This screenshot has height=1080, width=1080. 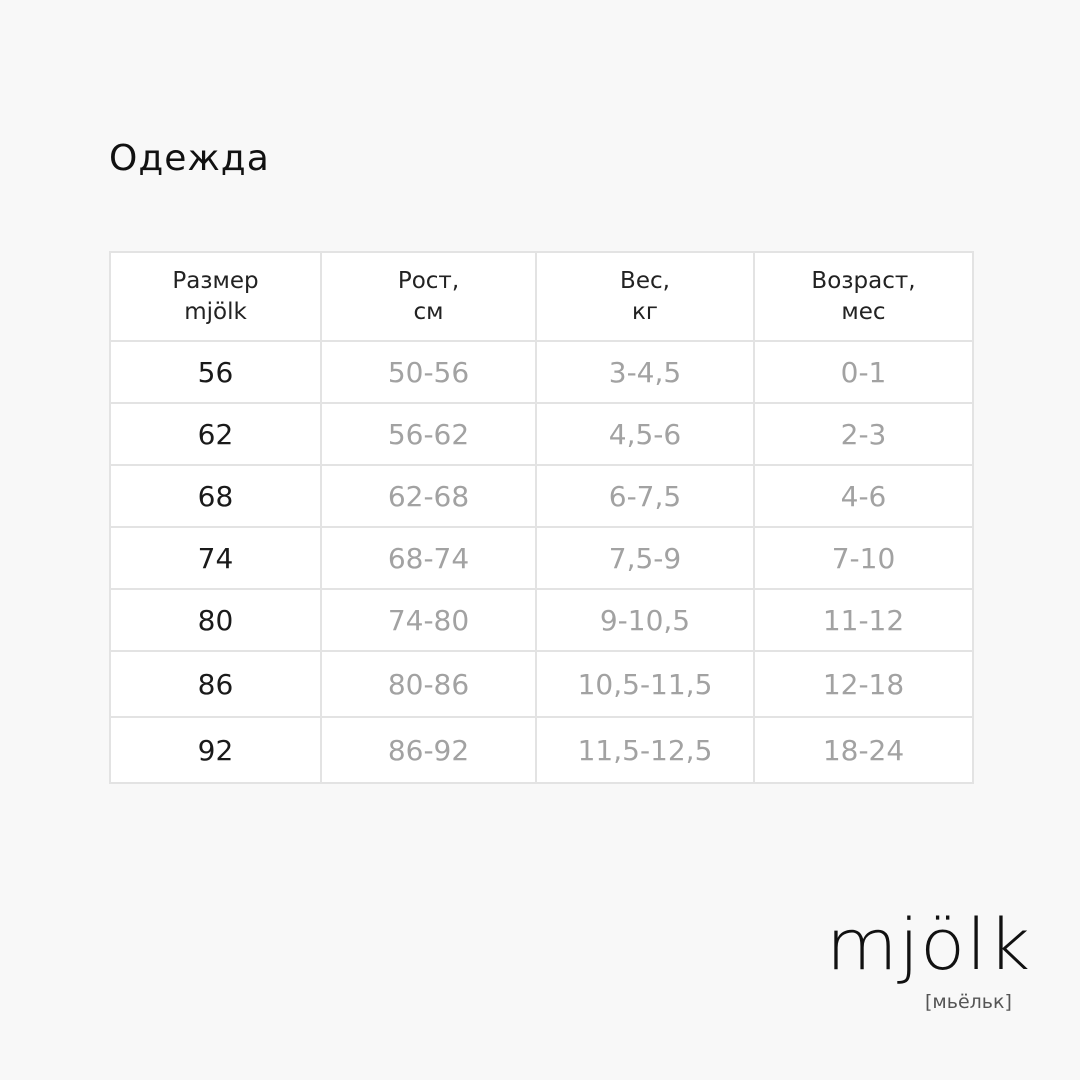 I want to click on header-line: Размер, so click(x=215, y=280).